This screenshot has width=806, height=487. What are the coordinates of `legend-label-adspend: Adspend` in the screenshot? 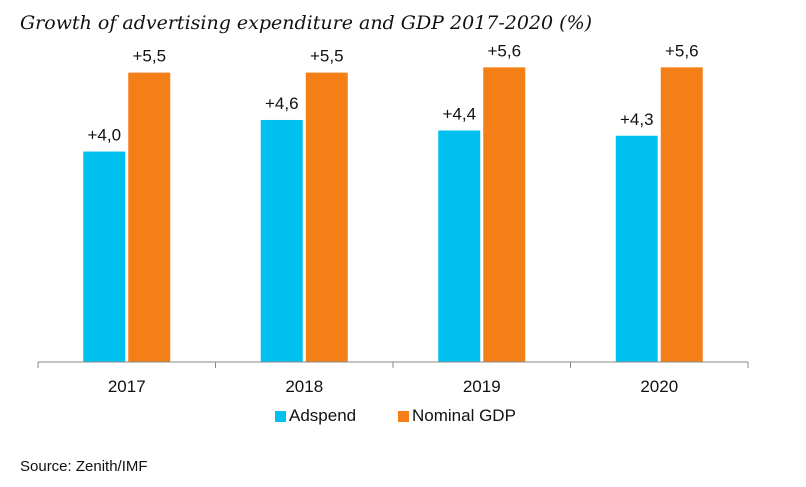 It's located at (322, 415).